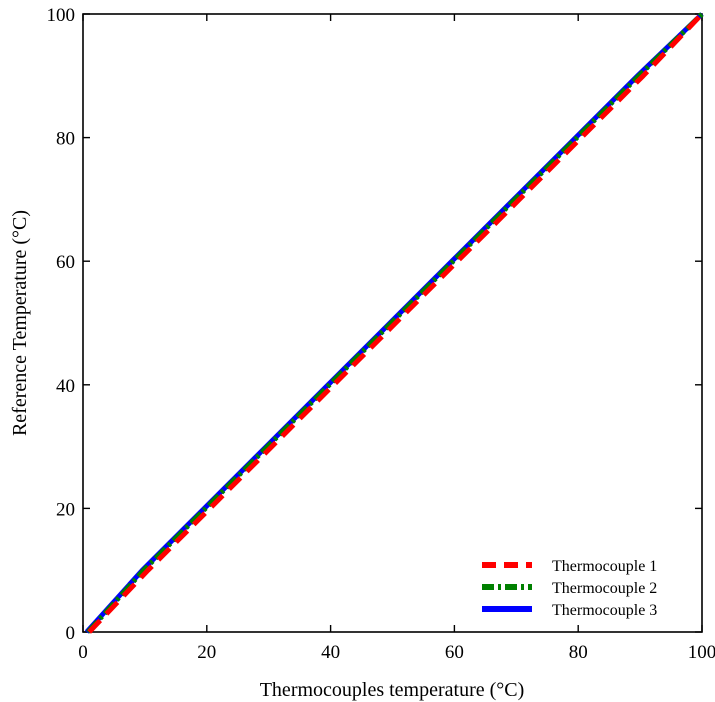  I want to click on y-tick-label: 80, so click(65, 139).